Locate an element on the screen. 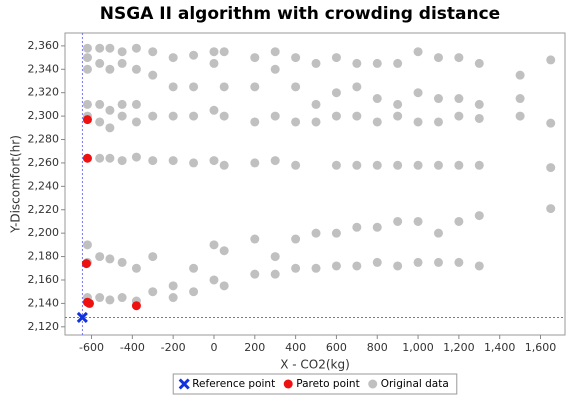  x-tick-label: -600 is located at coordinates (91, 347).